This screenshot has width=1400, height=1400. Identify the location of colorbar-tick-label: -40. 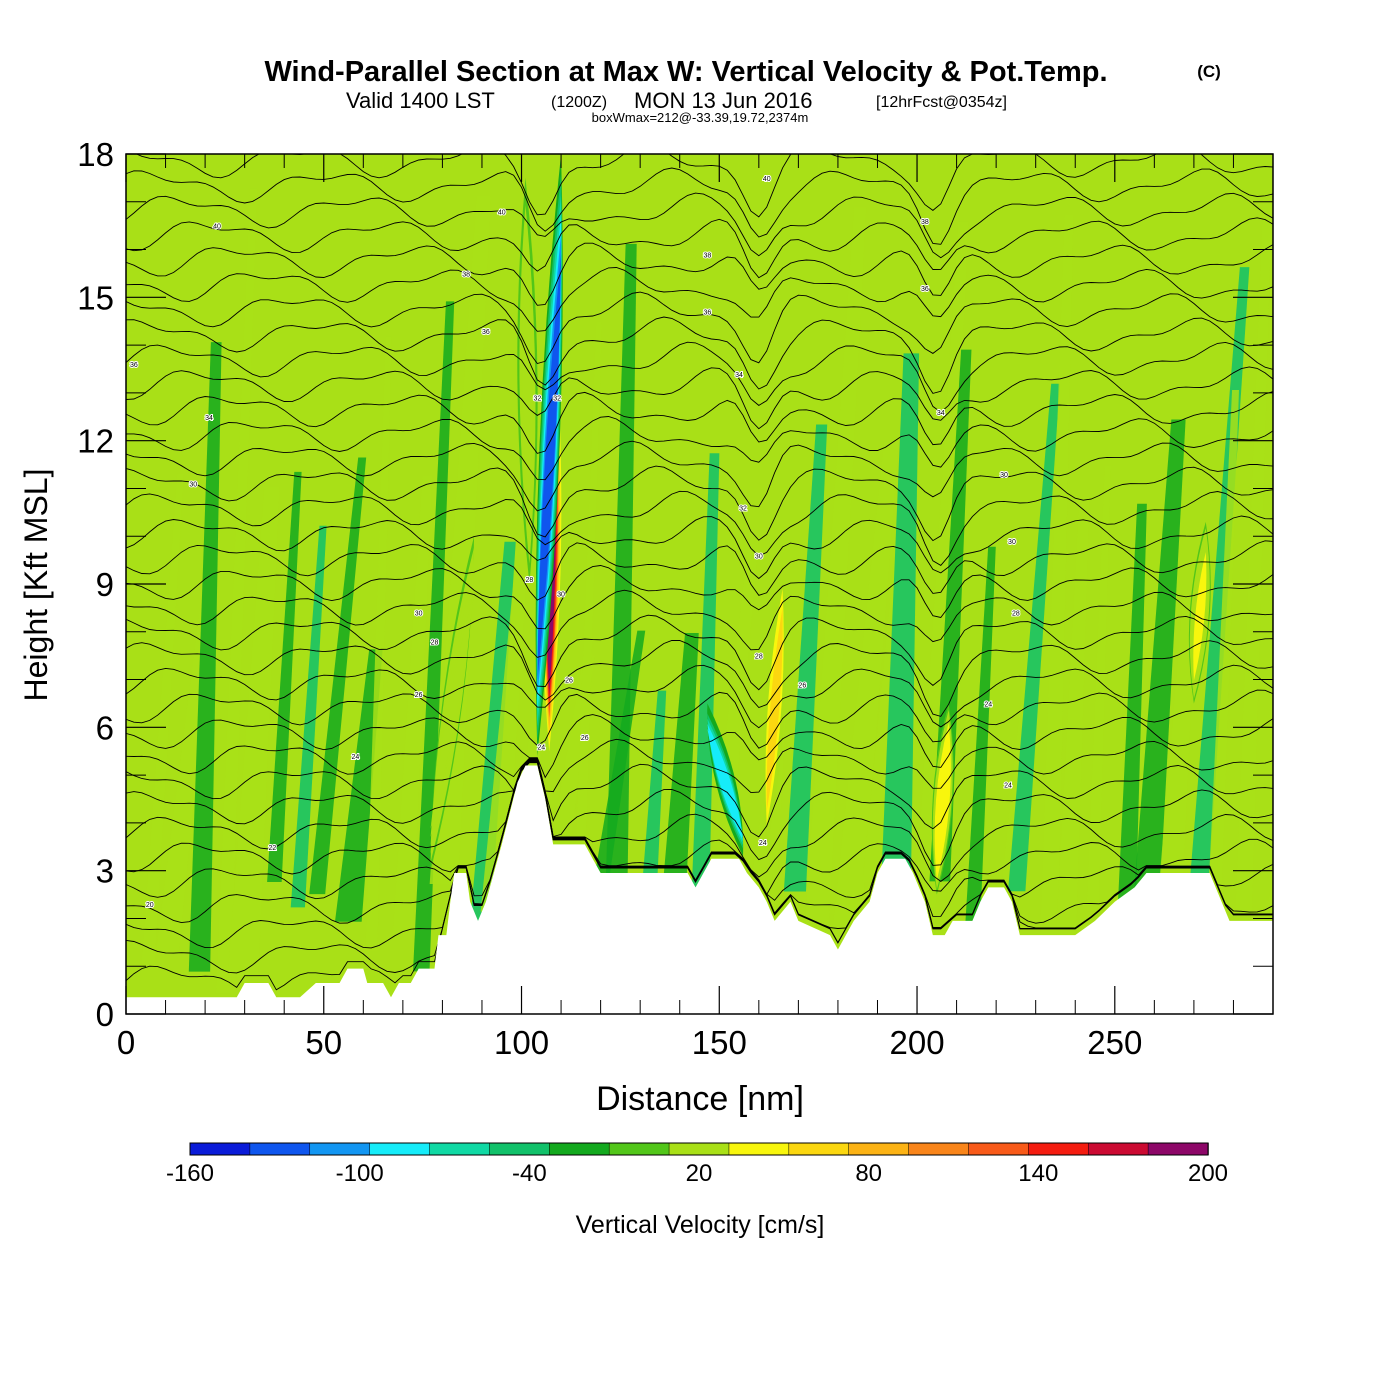
(529, 1173).